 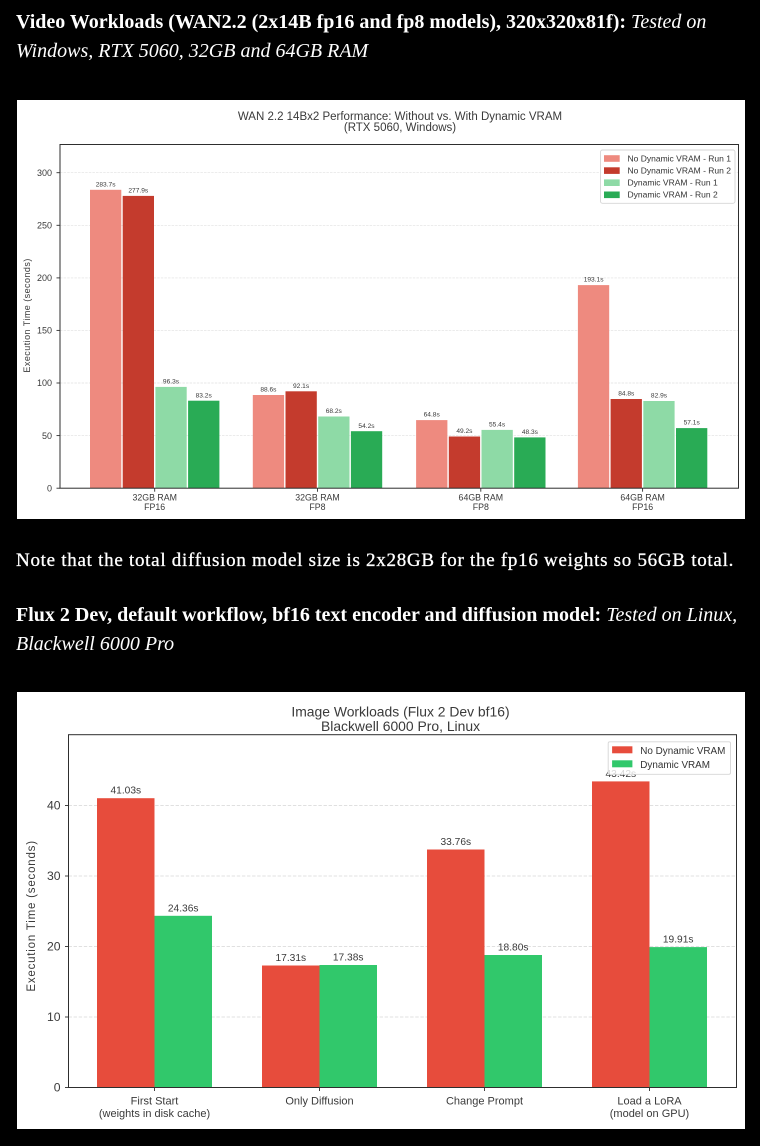 What do you see at coordinates (680, 171) in the screenshot?
I see `svg-text: No Dynamic VRAM - Run 2` at bounding box center [680, 171].